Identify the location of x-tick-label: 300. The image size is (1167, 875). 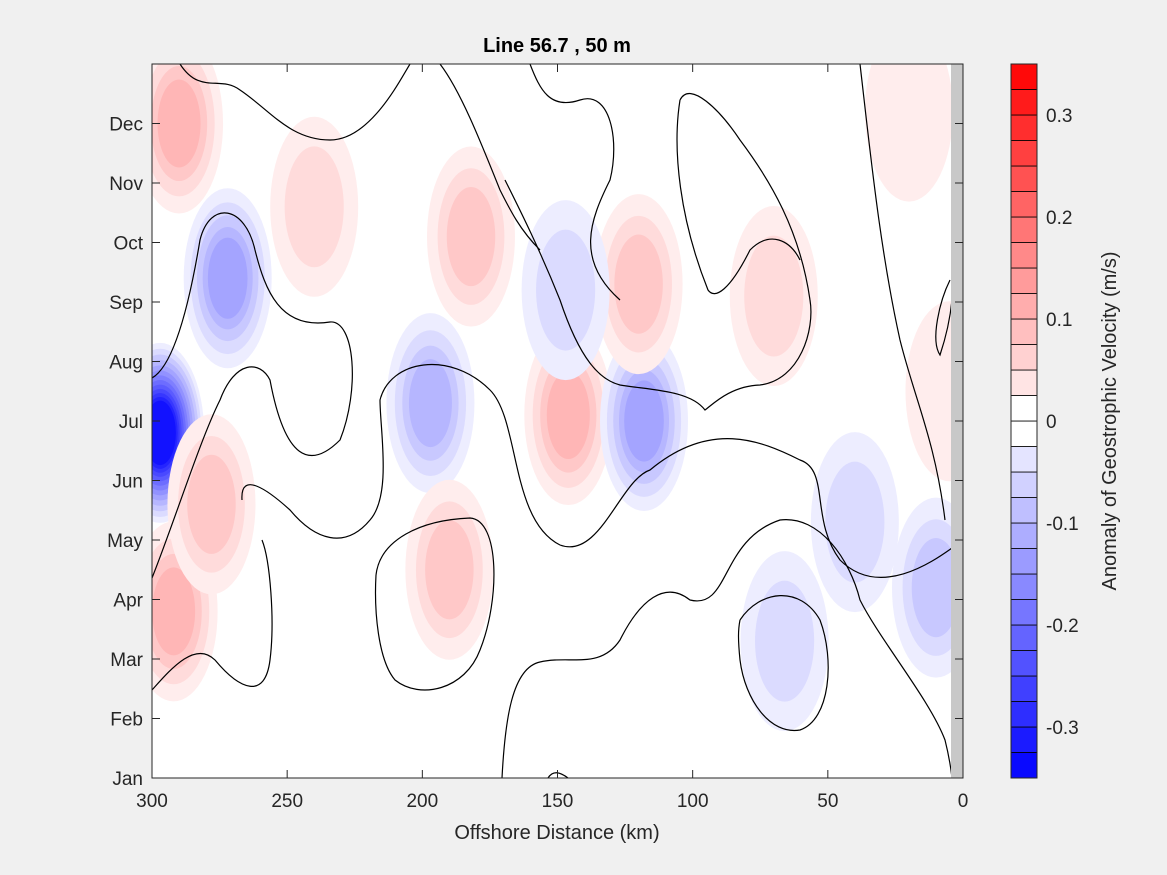
(152, 801).